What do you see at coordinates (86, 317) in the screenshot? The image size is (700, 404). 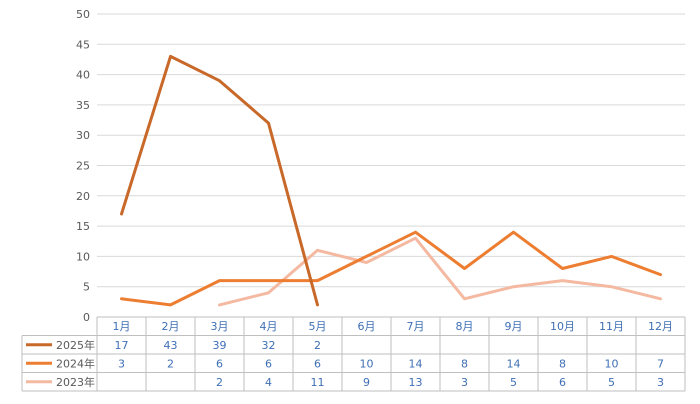 I see `y-tick-label: 0` at bounding box center [86, 317].